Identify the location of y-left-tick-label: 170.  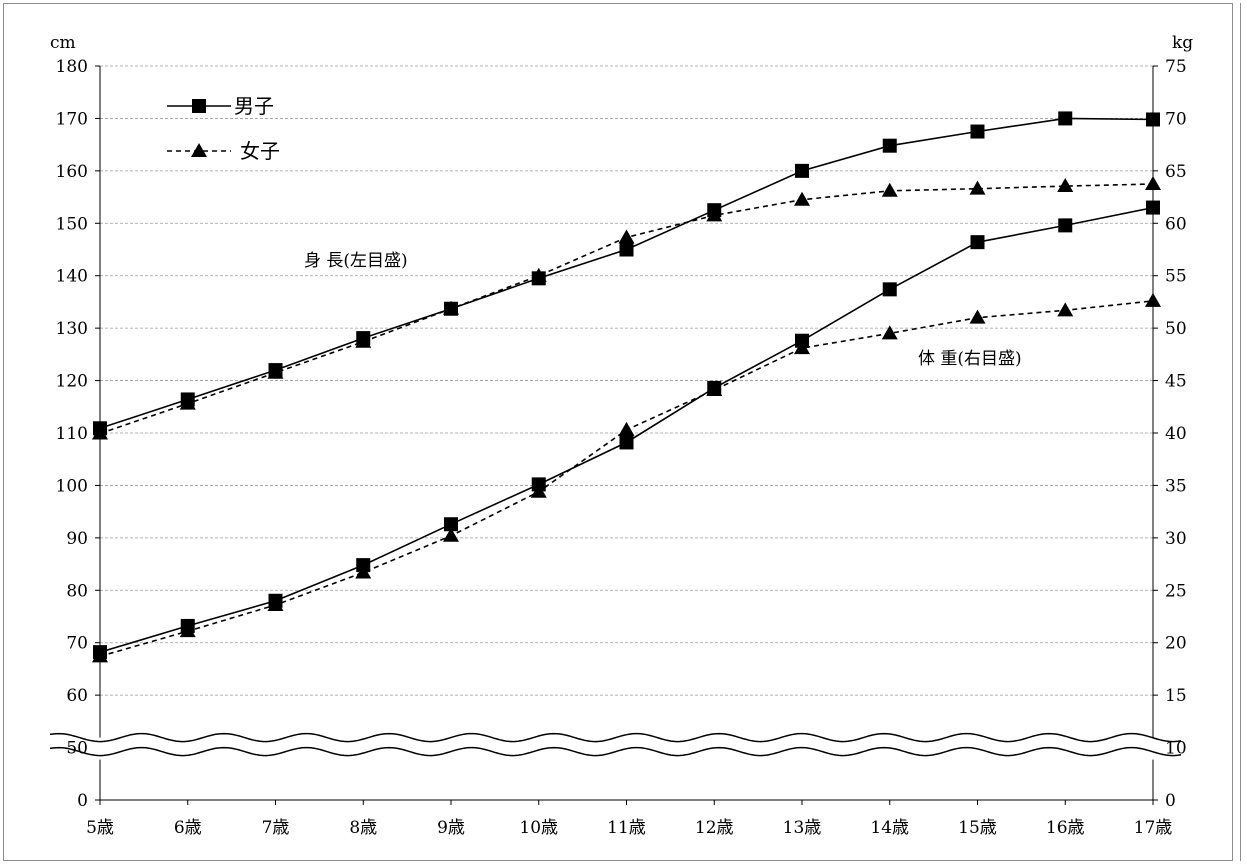
(72, 119).